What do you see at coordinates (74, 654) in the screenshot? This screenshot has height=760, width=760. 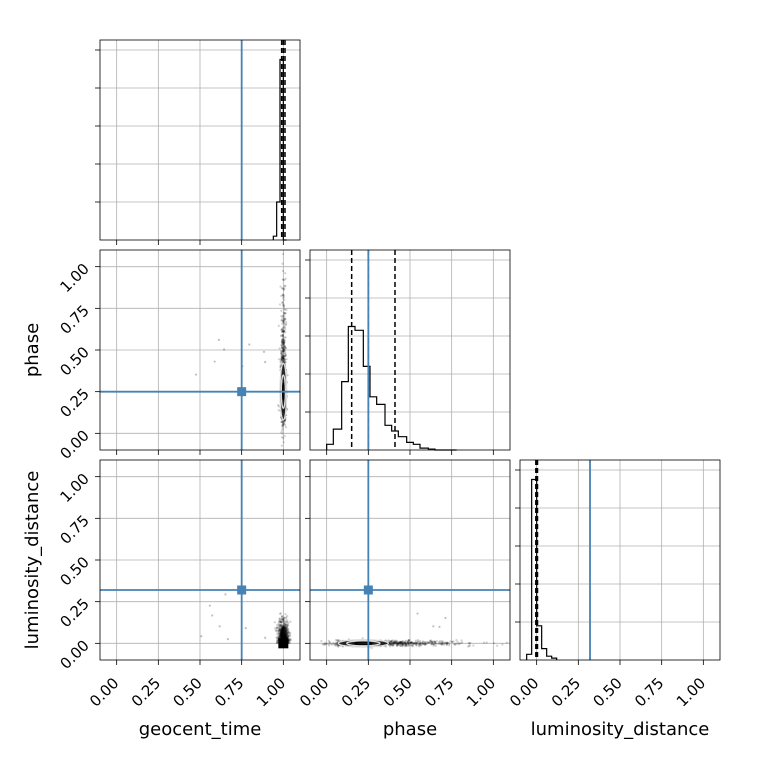 I see `scatter-geocent-time-vs-luminosity-distance-ytick-label-0: 0.00` at bounding box center [74, 654].